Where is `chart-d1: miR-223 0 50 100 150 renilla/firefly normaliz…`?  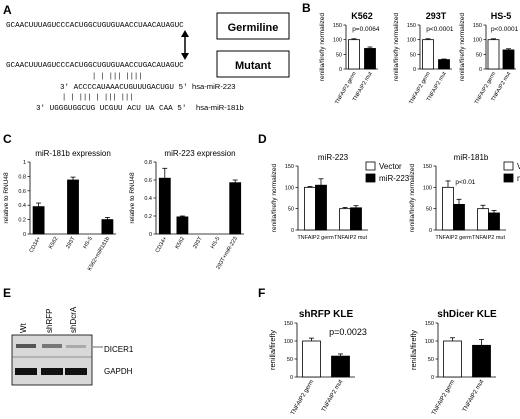 chart-d1: miR-223 0 50 100 150 renilla/firefly normaliz… is located at coordinates (340, 197).